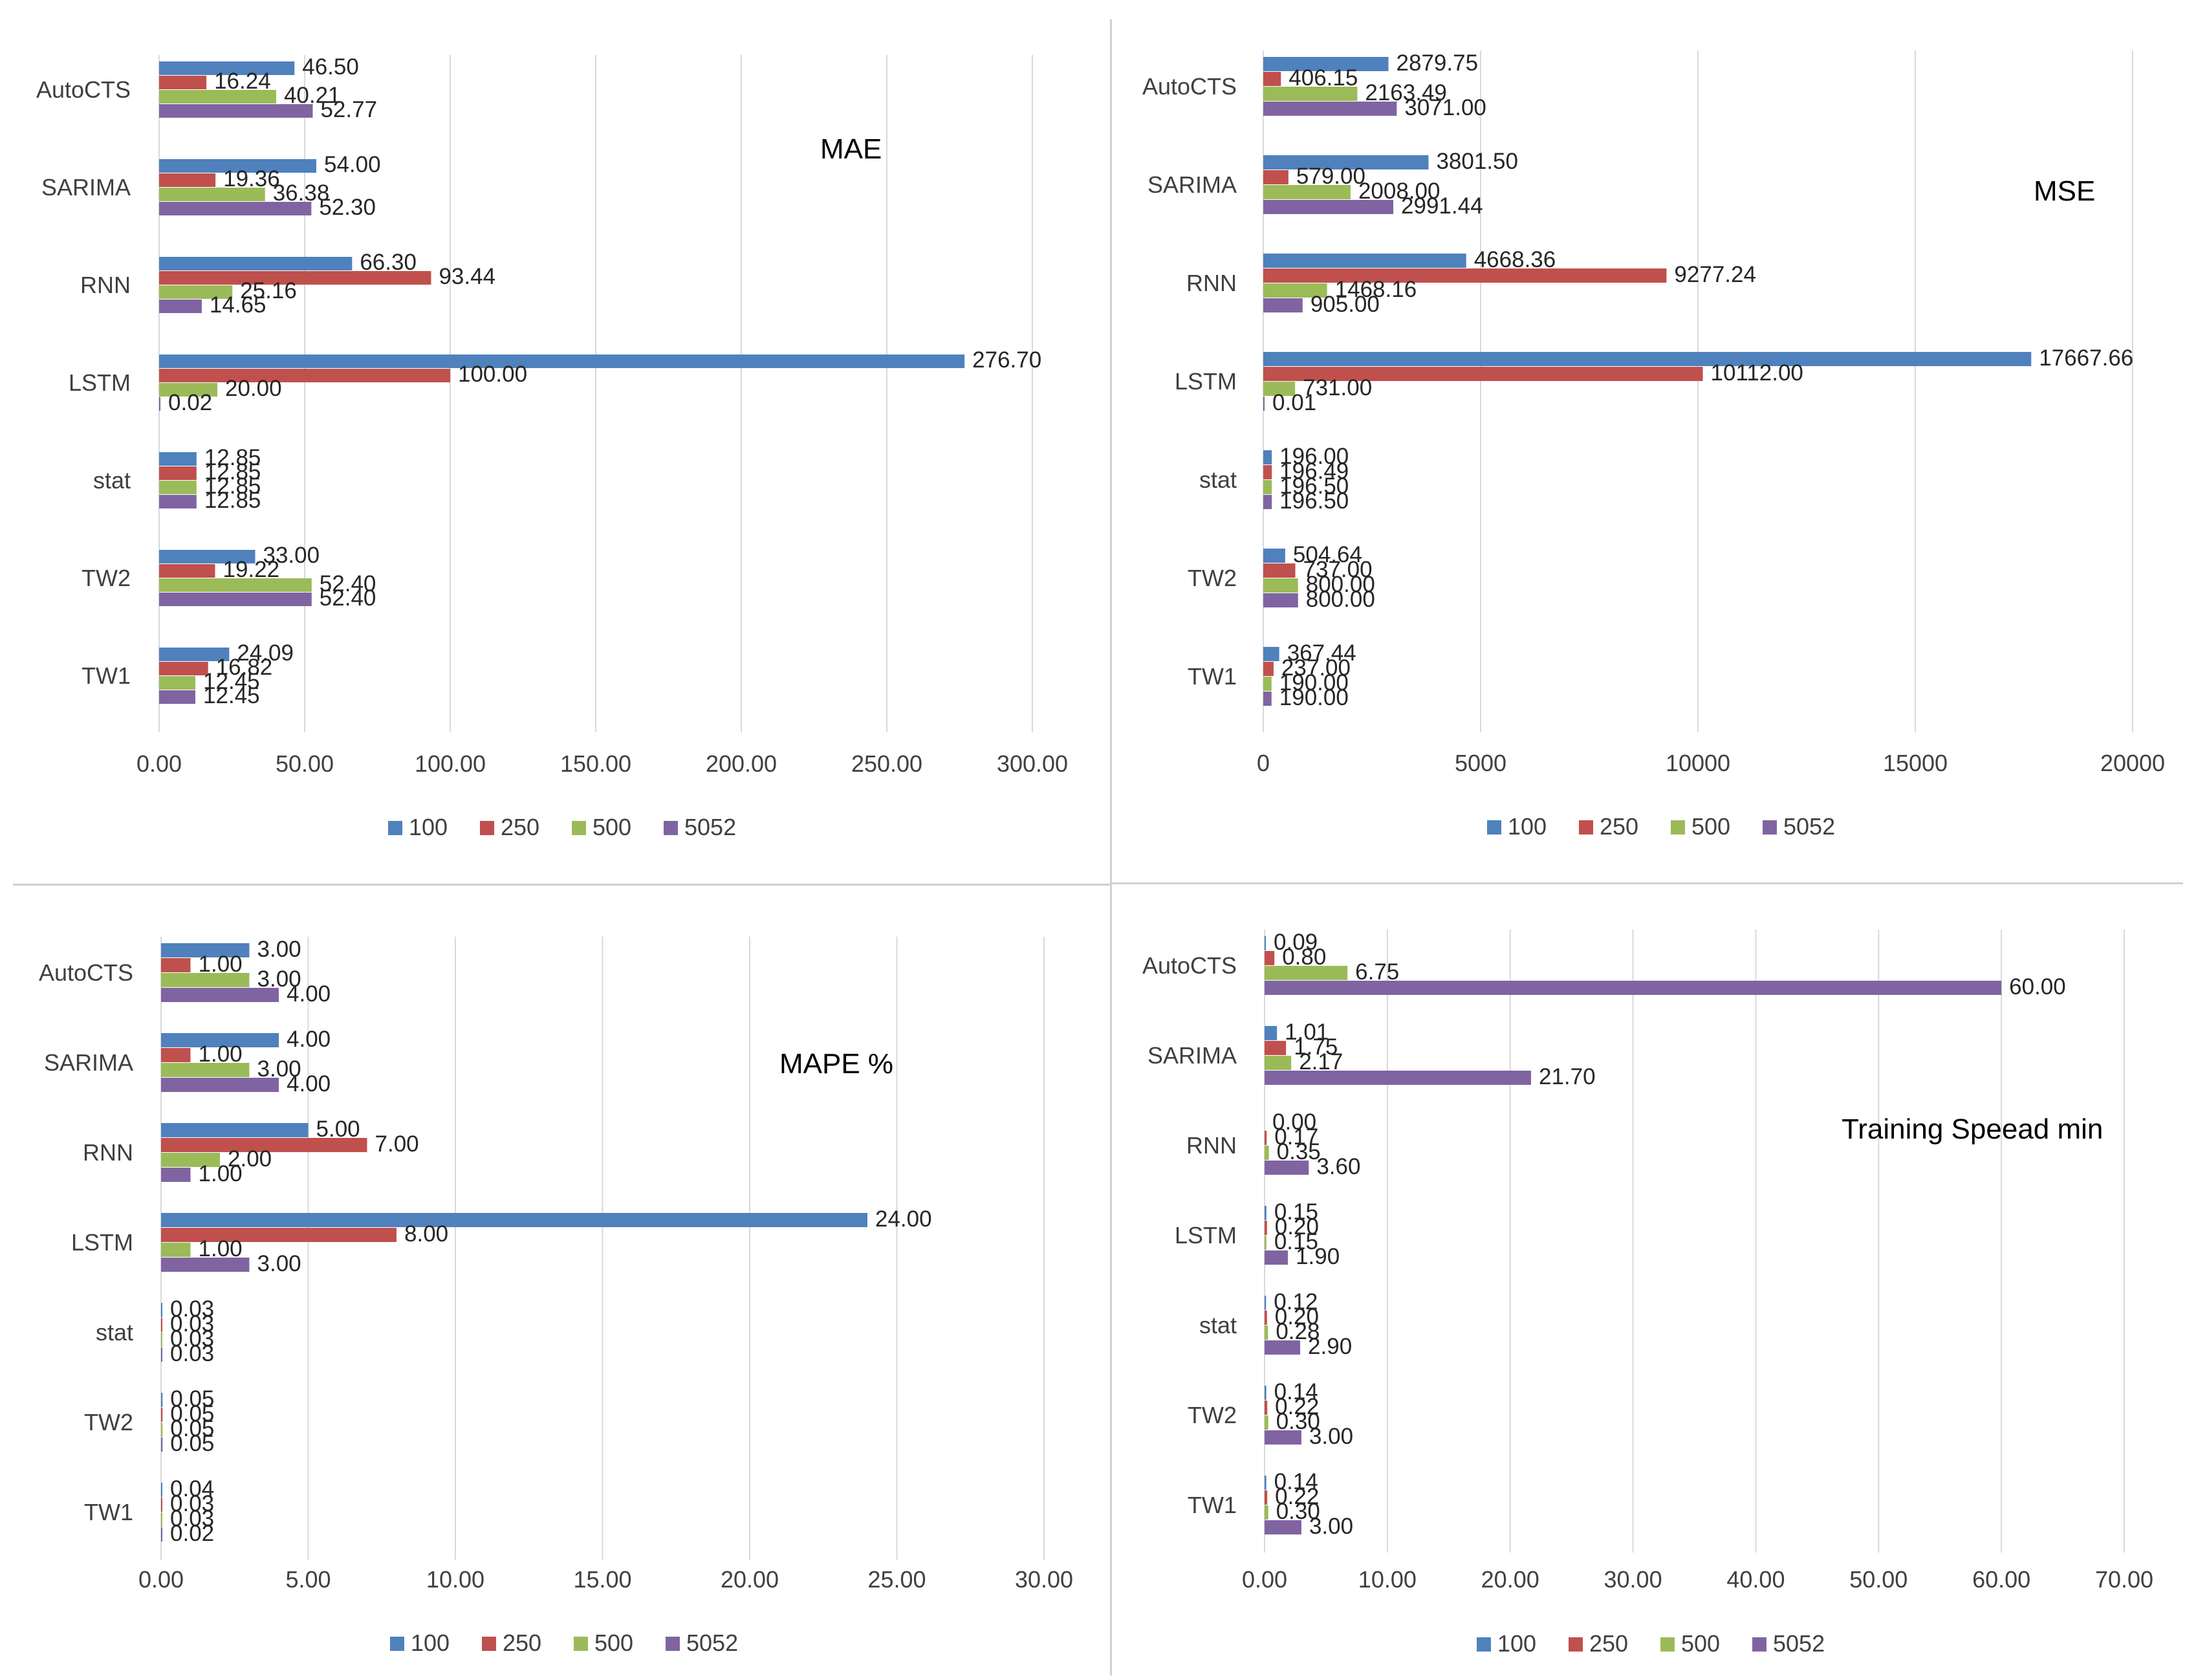  I want to click on data-label: 0.15, so click(1296, 1241).